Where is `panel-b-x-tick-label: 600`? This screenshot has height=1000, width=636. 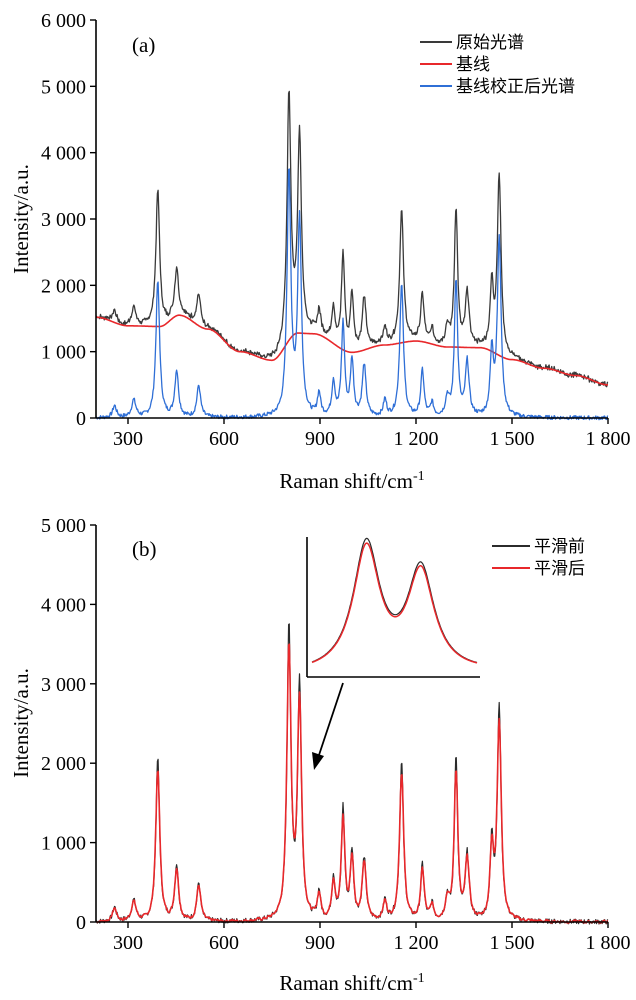
panel-b-x-tick-label: 600 is located at coordinates (224, 943).